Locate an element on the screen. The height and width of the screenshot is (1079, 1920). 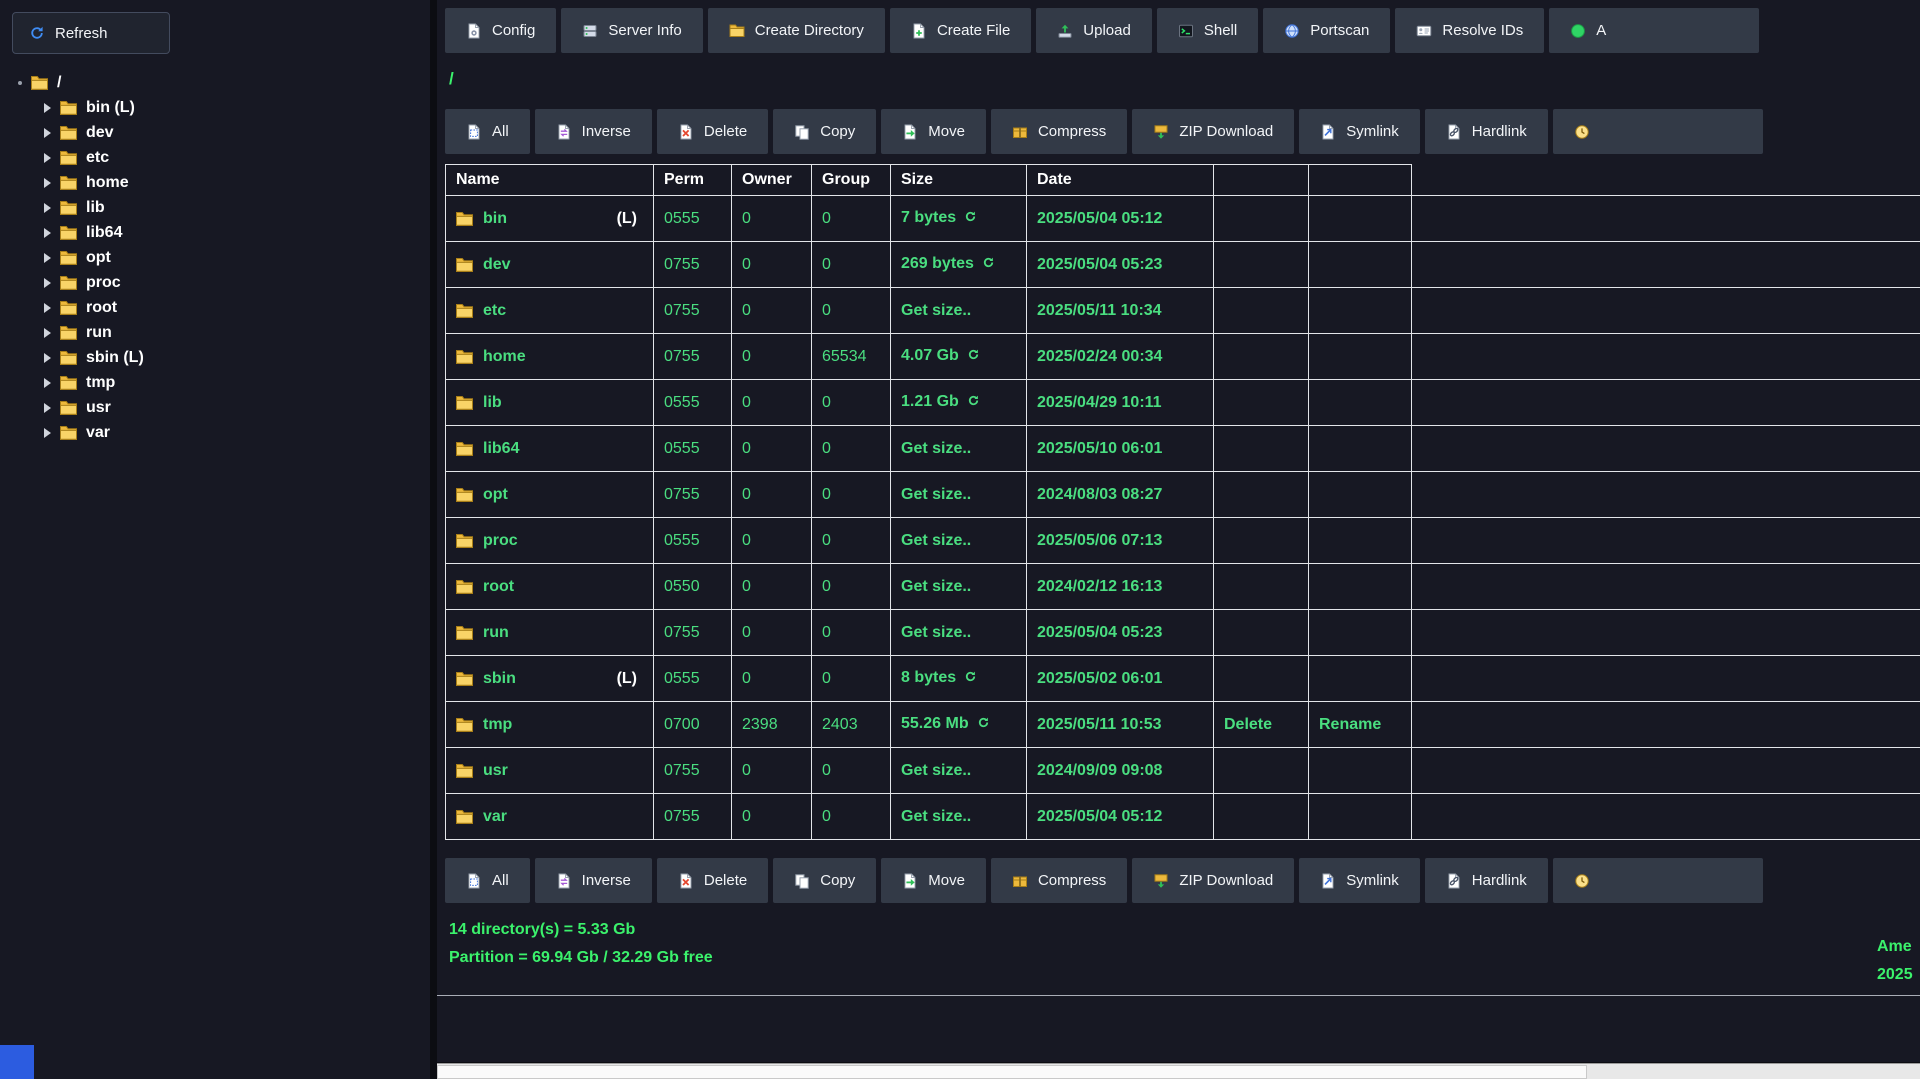
sidebar-item-run: run is located at coordinates (215, 332).